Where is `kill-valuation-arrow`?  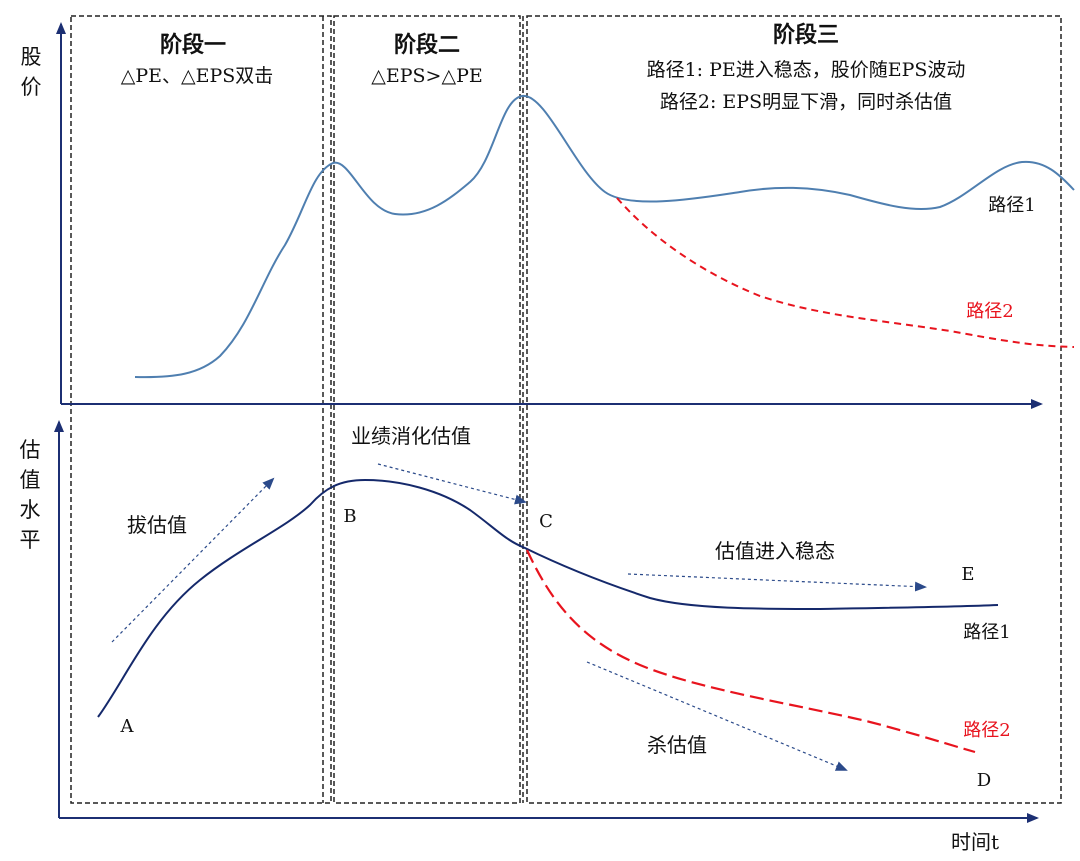 kill-valuation-arrow is located at coordinates (717, 716).